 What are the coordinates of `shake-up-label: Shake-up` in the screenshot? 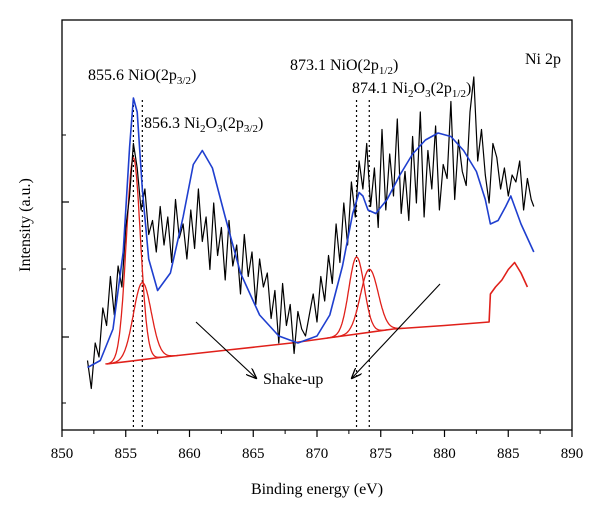 It's located at (293, 379).